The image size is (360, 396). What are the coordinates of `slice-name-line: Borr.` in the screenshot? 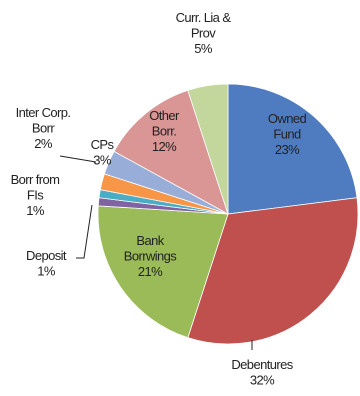 It's located at (164, 131).